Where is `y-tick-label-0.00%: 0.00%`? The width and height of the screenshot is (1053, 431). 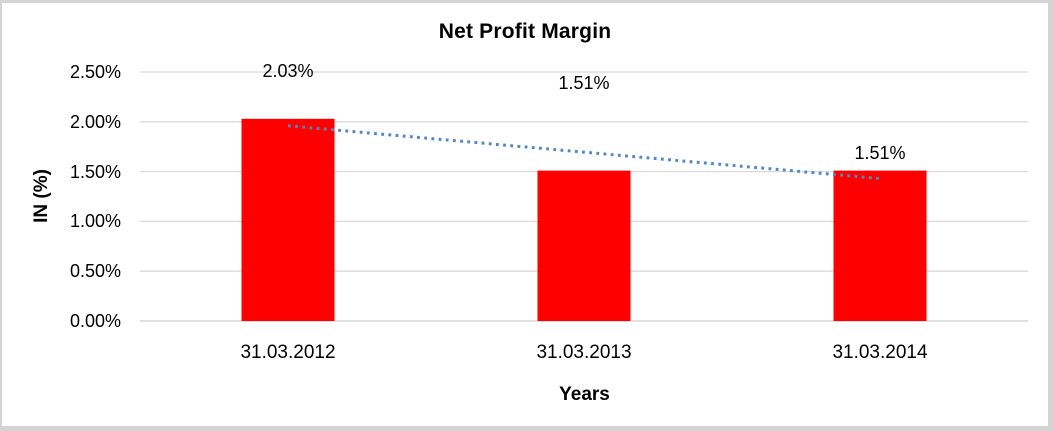 y-tick-label-0.00%: 0.00% is located at coordinates (95, 321).